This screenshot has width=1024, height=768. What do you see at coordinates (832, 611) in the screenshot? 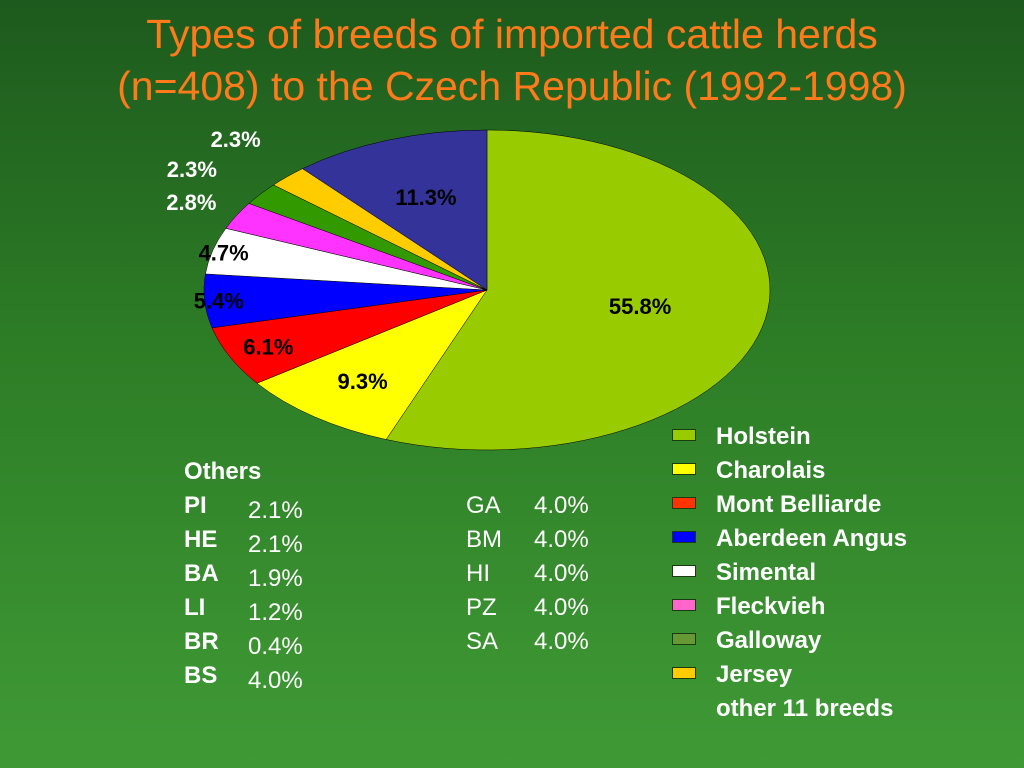
I see `legend-item-fleckvieh: Fleckvieh` at bounding box center [832, 611].